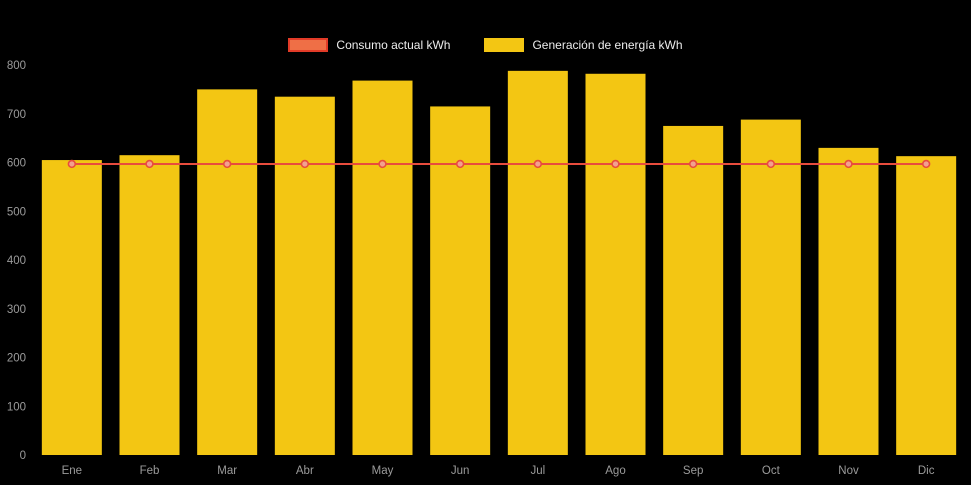 The image size is (971, 485). Describe the element at coordinates (305, 471) in the screenshot. I see `x-axis-tick-label: Abr` at that location.